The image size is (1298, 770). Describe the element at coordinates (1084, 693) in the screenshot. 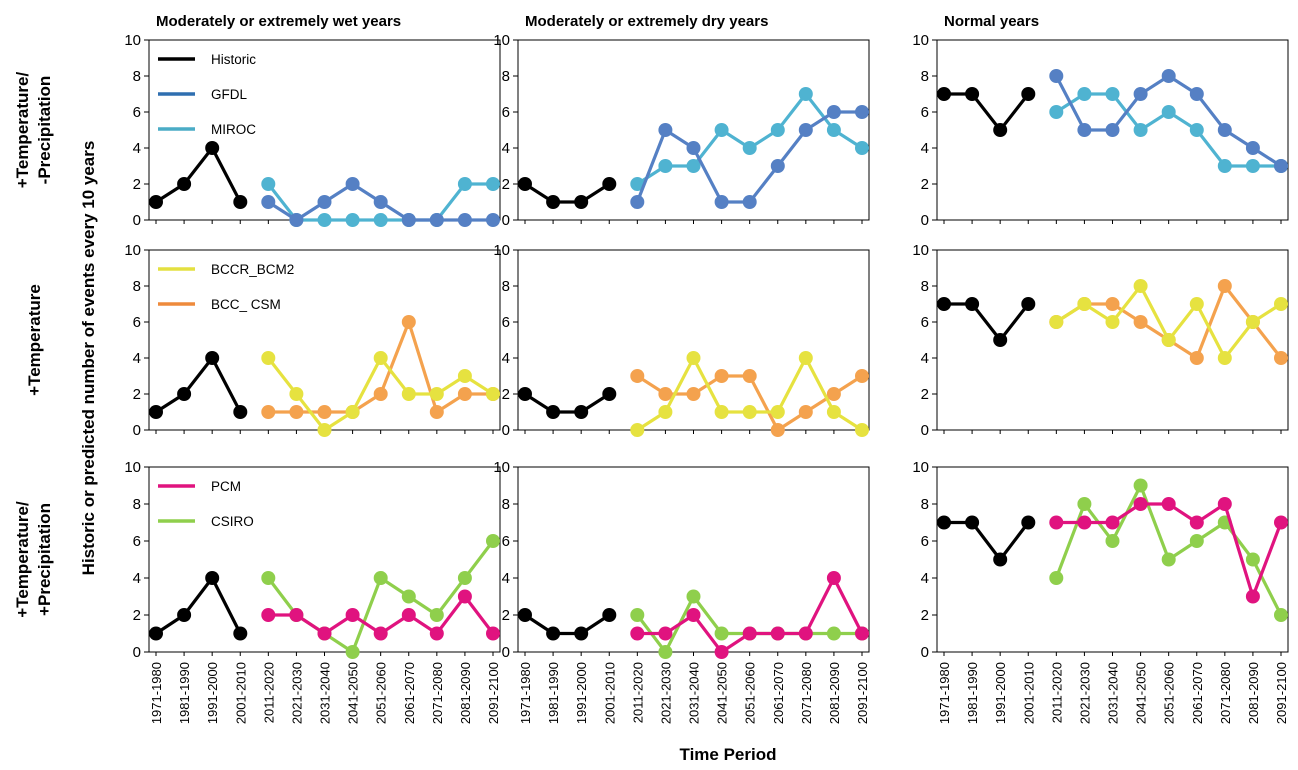

I see `x-tick-label: 2021-2030` at that location.